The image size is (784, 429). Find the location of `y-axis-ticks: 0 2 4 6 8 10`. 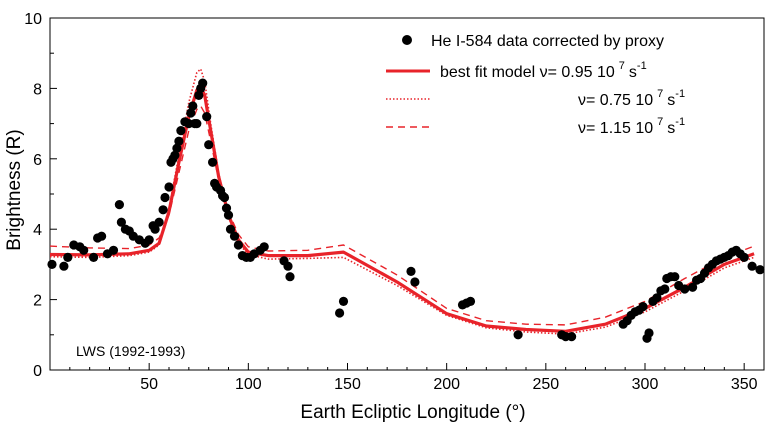

y-axis-ticks: 0 2 4 6 8 10 is located at coordinates (40, 195).